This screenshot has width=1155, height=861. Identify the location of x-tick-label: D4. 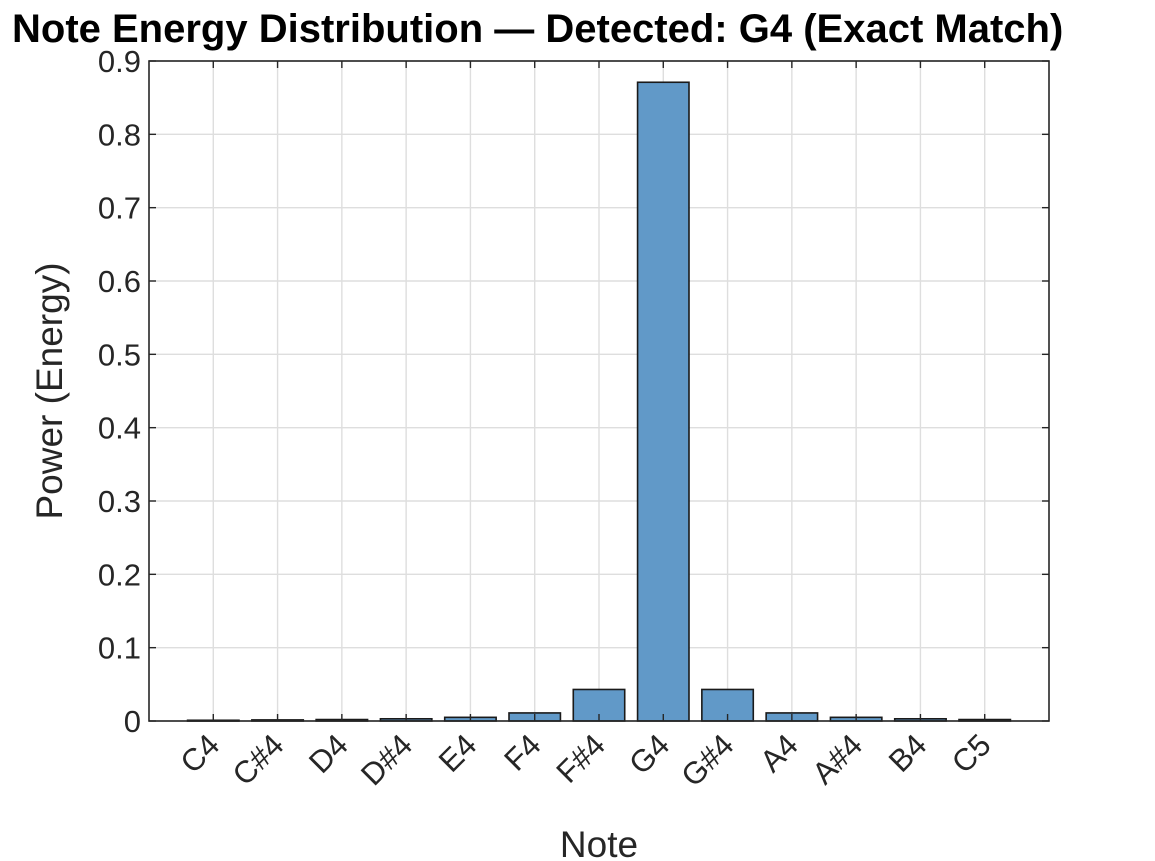
(328, 753).